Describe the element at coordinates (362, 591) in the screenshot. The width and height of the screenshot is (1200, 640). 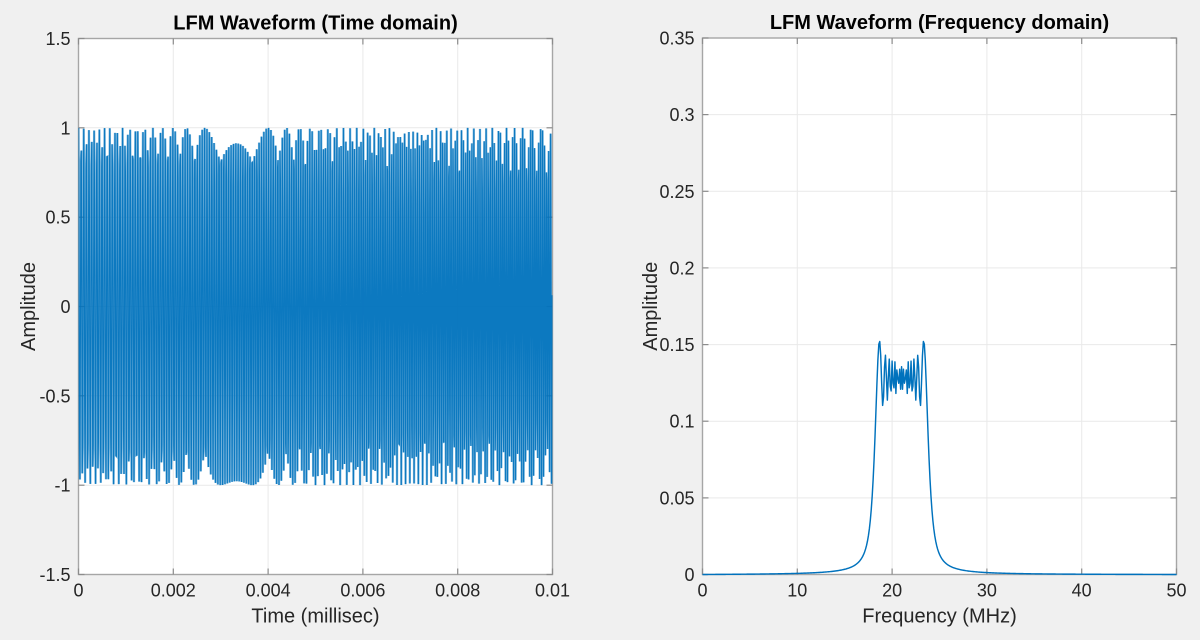
I see `svg-text: 0.006` at that location.